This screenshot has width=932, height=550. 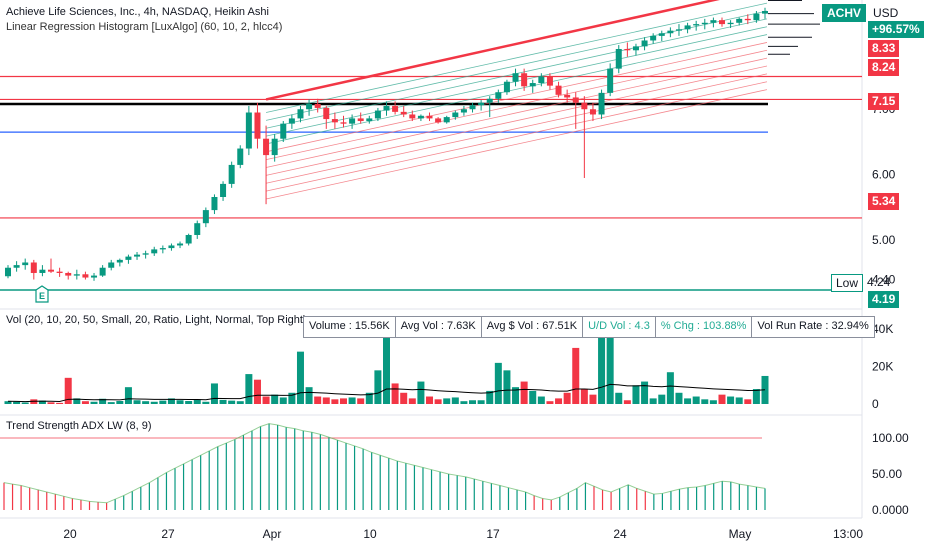 I want to click on volume-tick-label: 40K, so click(x=882, y=329).